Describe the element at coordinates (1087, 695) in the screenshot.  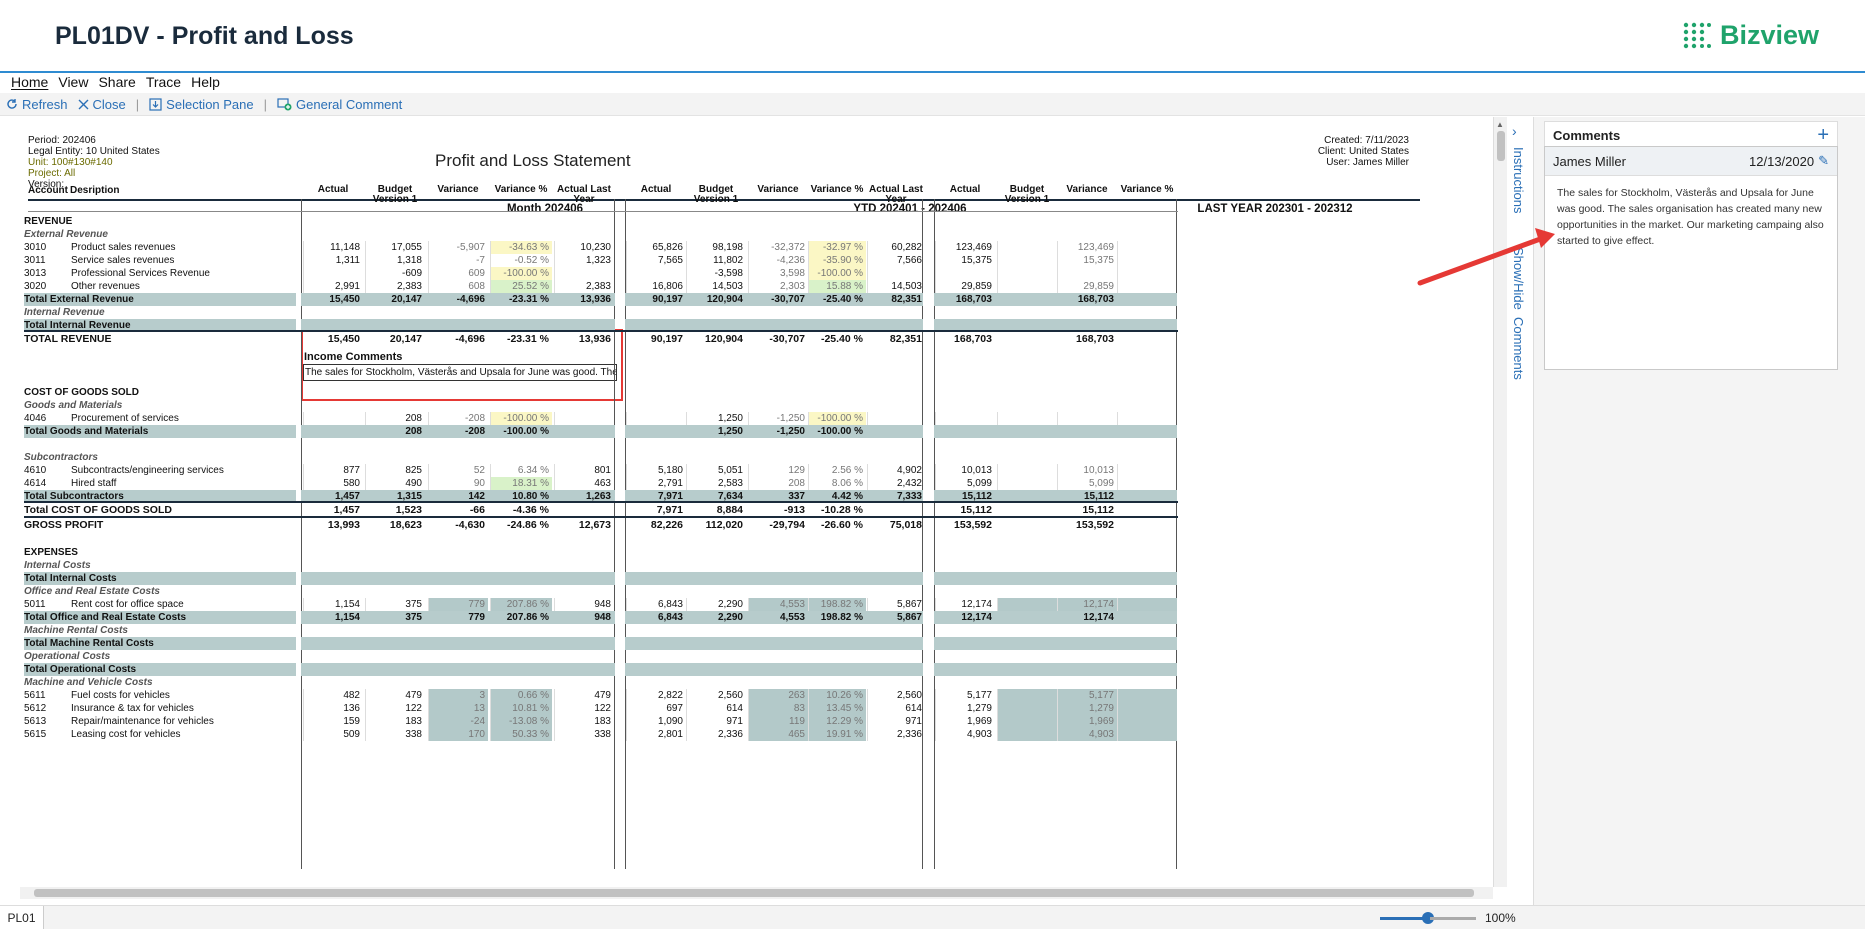
I see `value-cell: 5,177` at that location.